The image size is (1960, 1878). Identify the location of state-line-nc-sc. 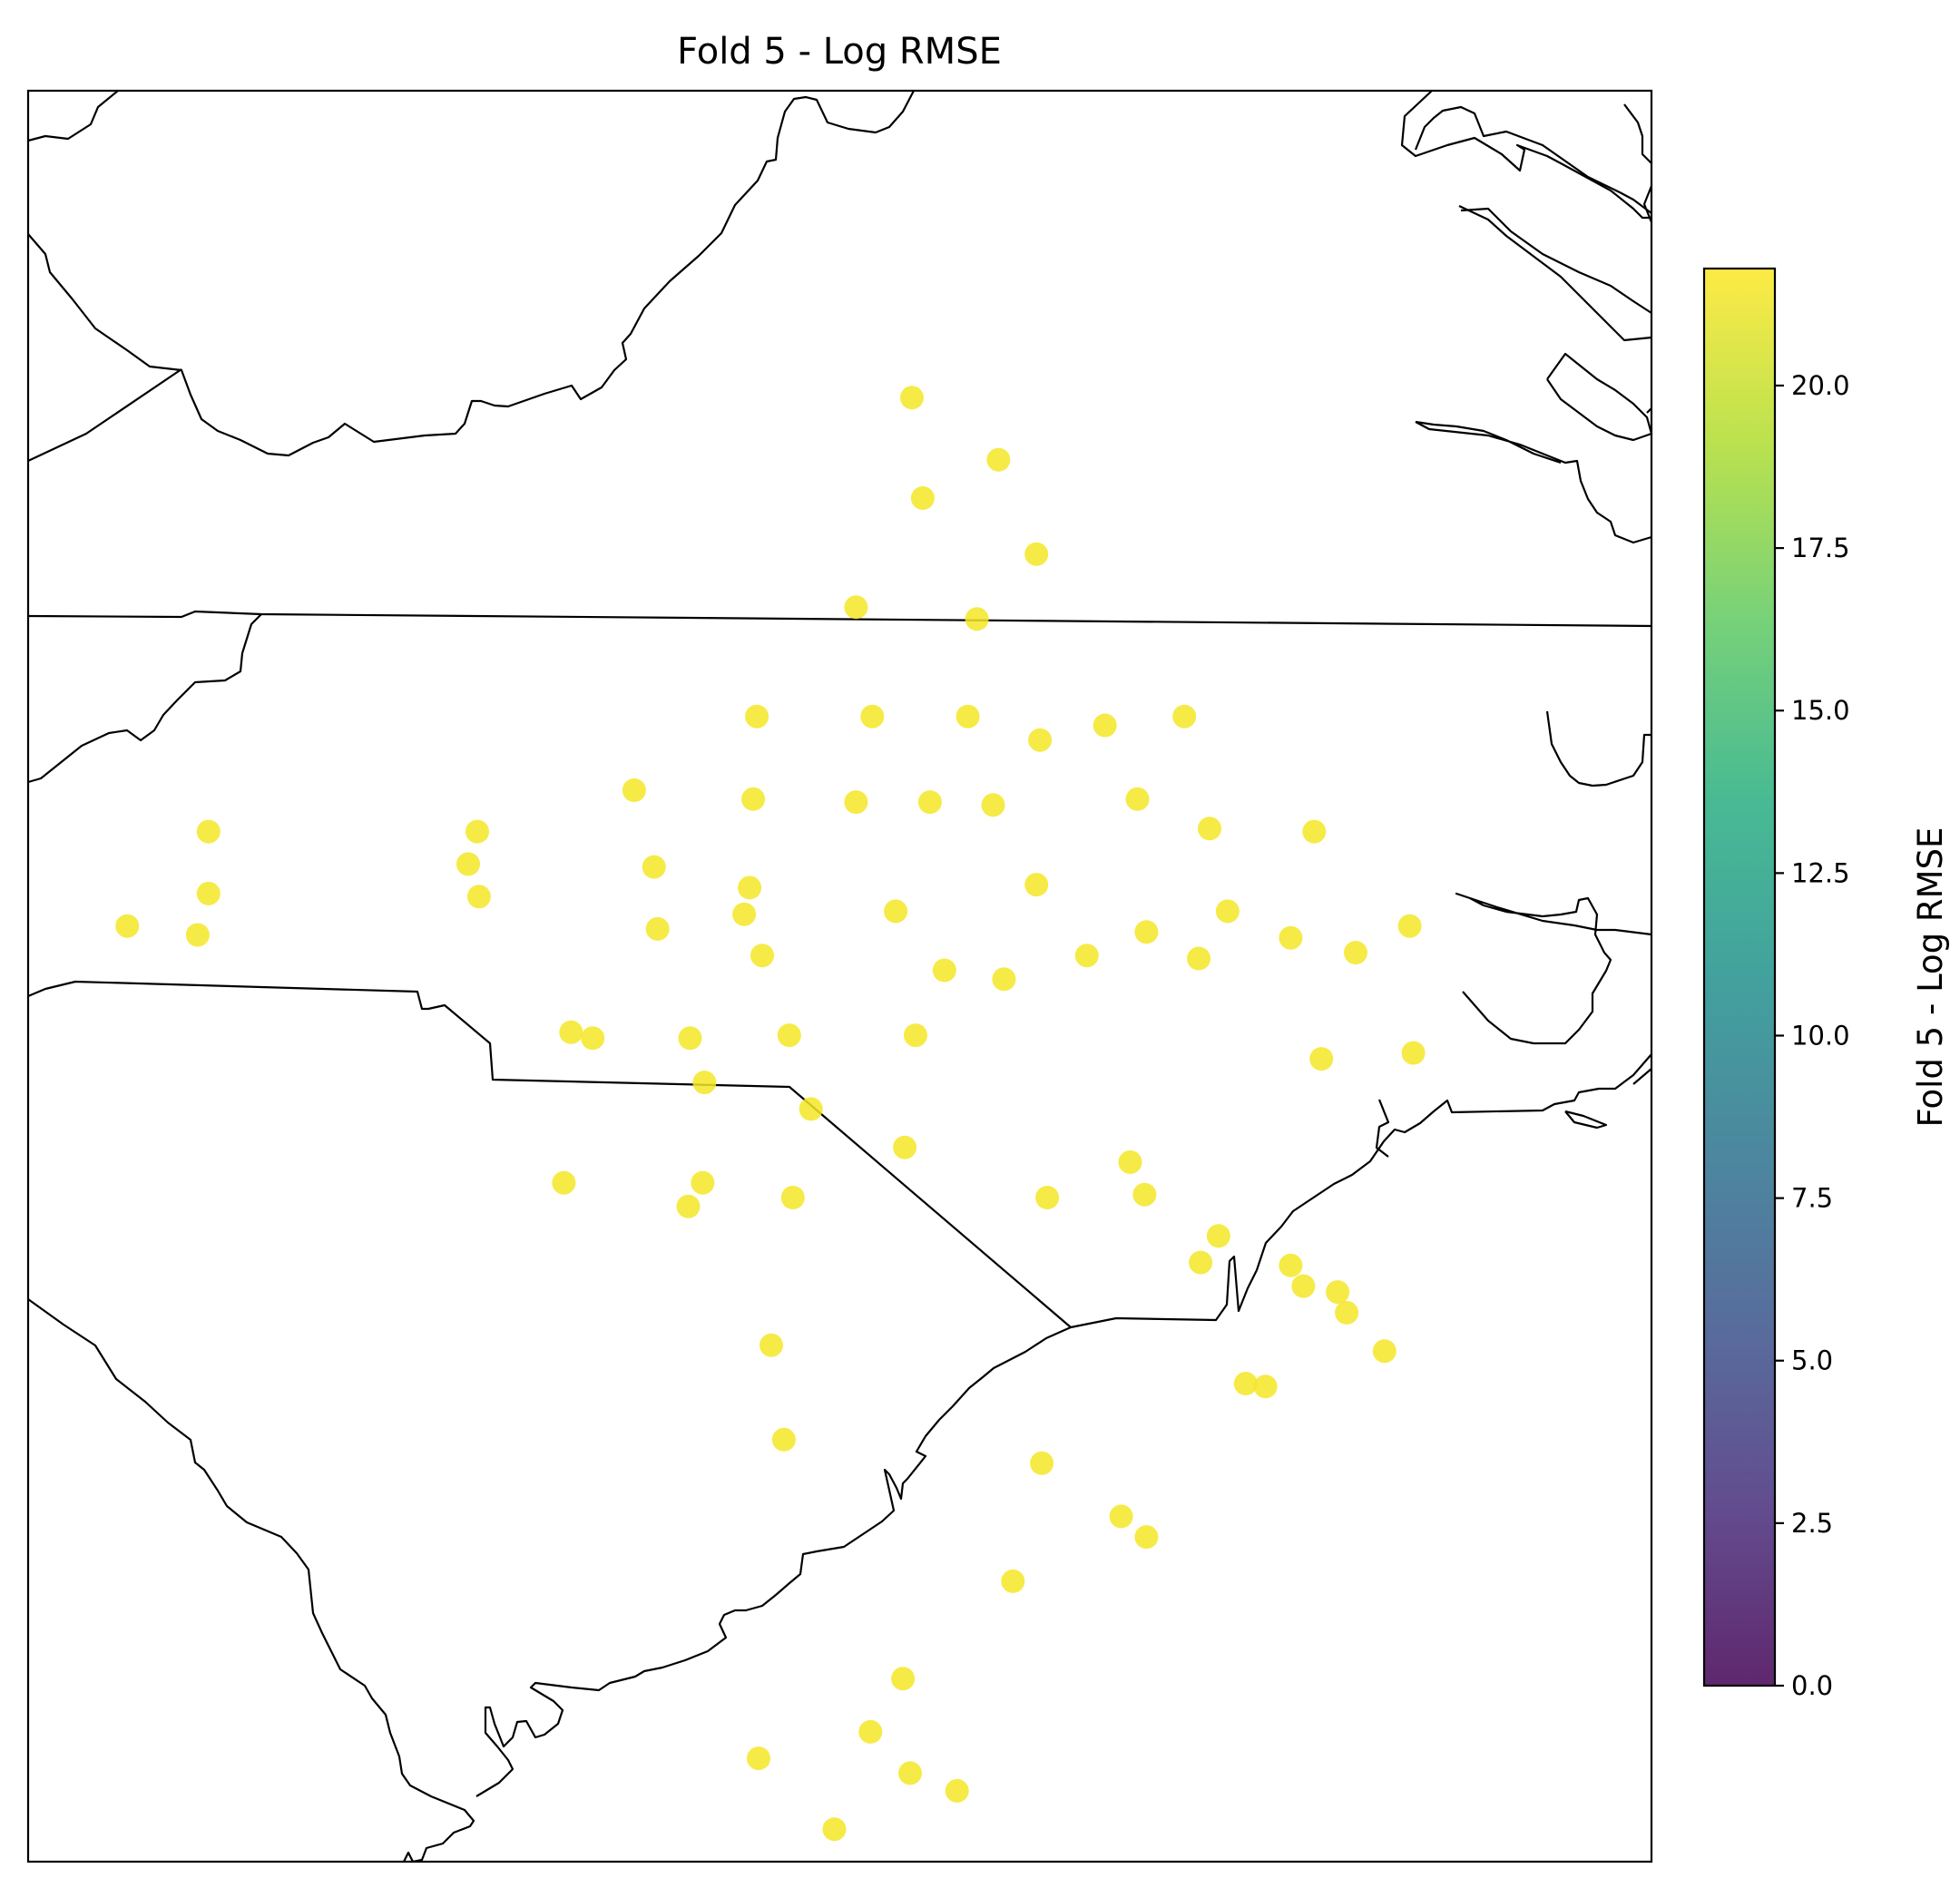
(642, 1154).